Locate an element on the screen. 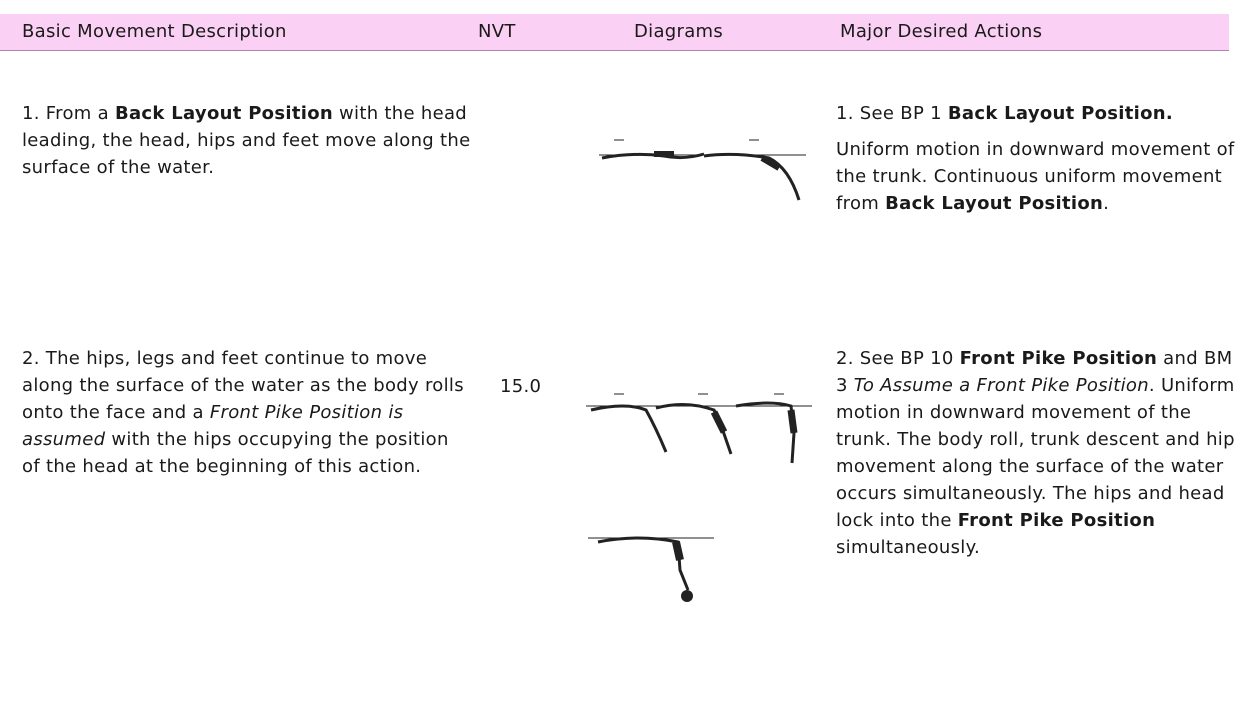 This screenshot has height=715, width=1254. text-run: and BM 3 is located at coordinates (1034, 372).